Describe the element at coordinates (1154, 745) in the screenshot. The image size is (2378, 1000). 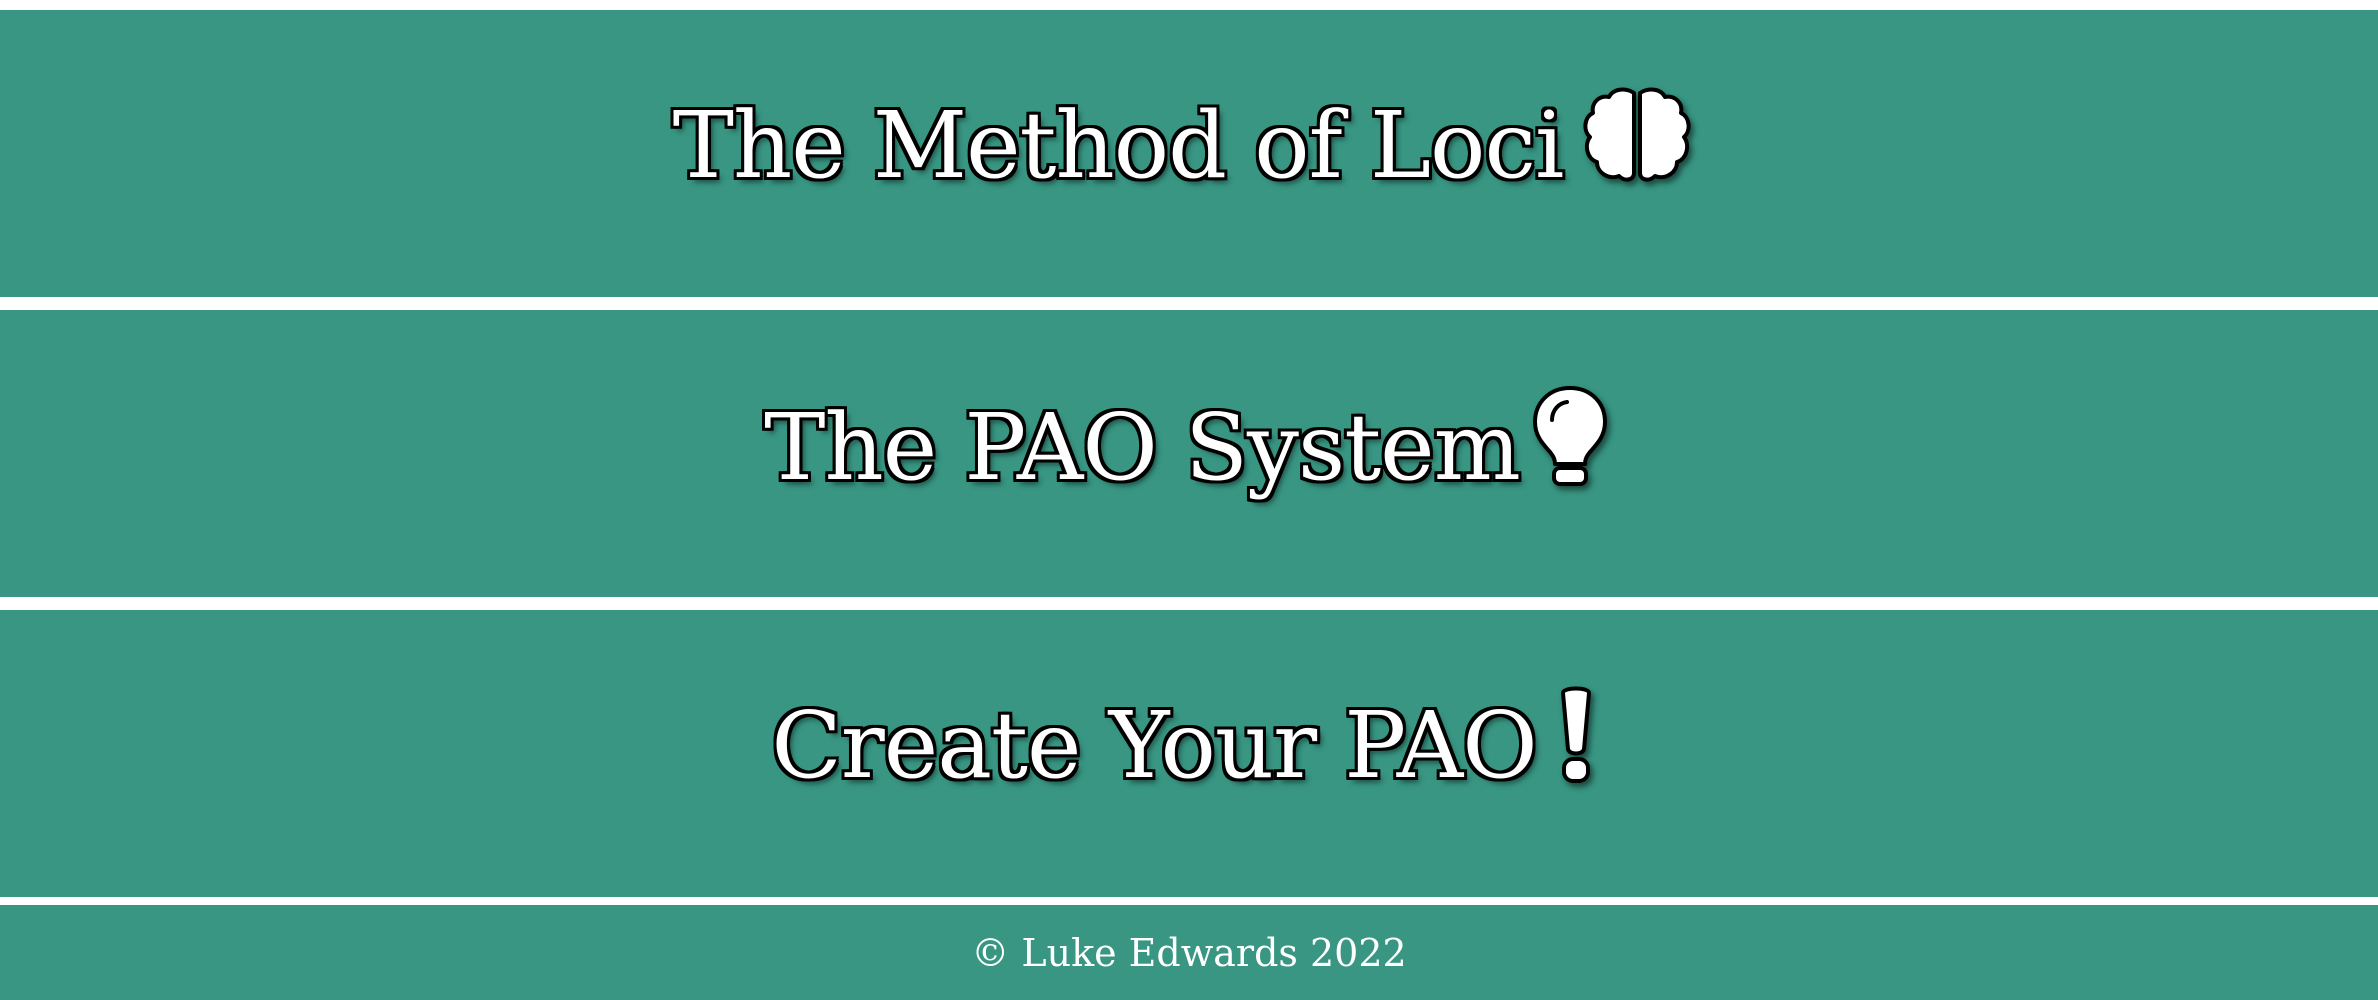
I see `nav-link-label: Create Your PAO` at that location.